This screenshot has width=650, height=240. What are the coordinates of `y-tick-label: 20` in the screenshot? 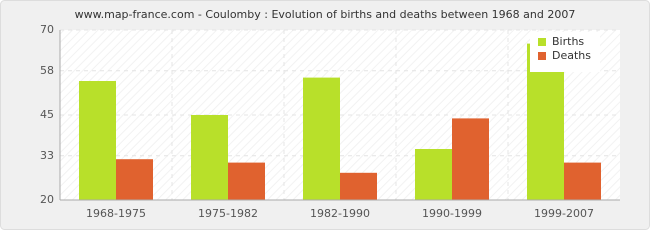 It's located at (47, 199).